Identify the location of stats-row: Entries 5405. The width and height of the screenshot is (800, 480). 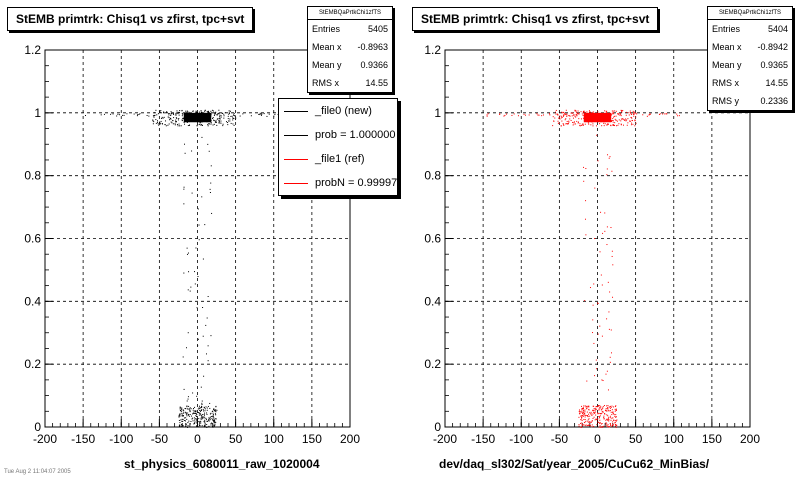
(350, 29).